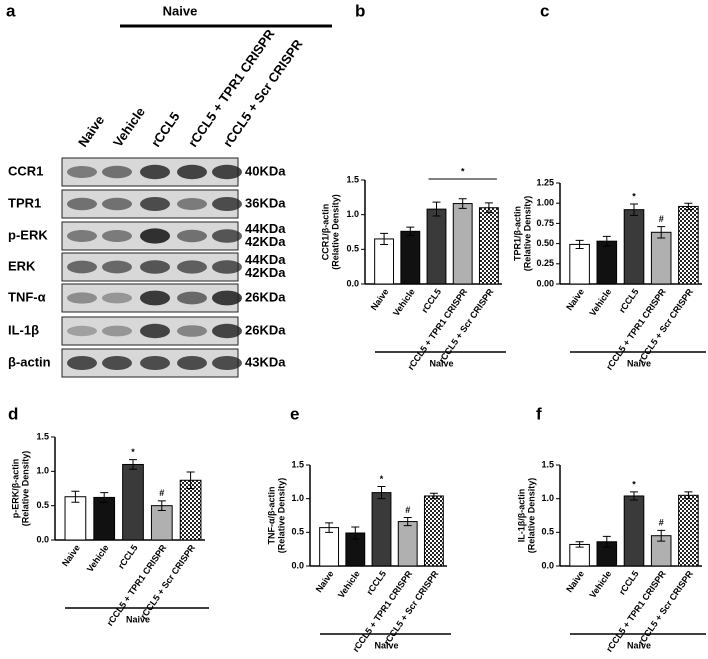  What do you see at coordinates (265, 361) in the screenshot?
I see `size-label: 43KDa` at bounding box center [265, 361].